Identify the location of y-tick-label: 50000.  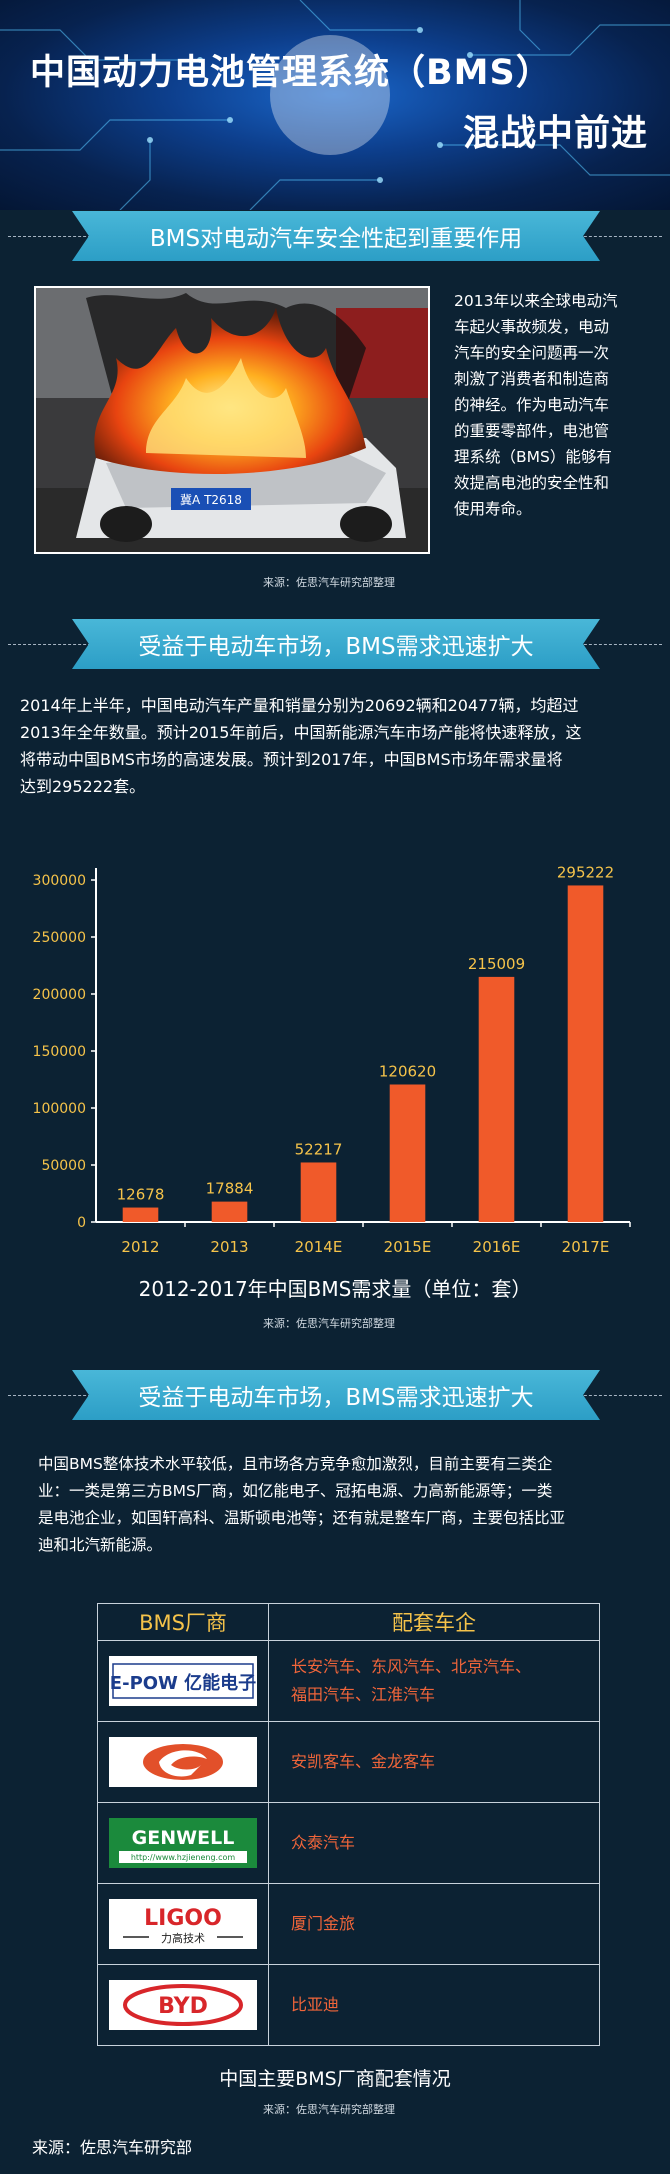
(63, 1166).